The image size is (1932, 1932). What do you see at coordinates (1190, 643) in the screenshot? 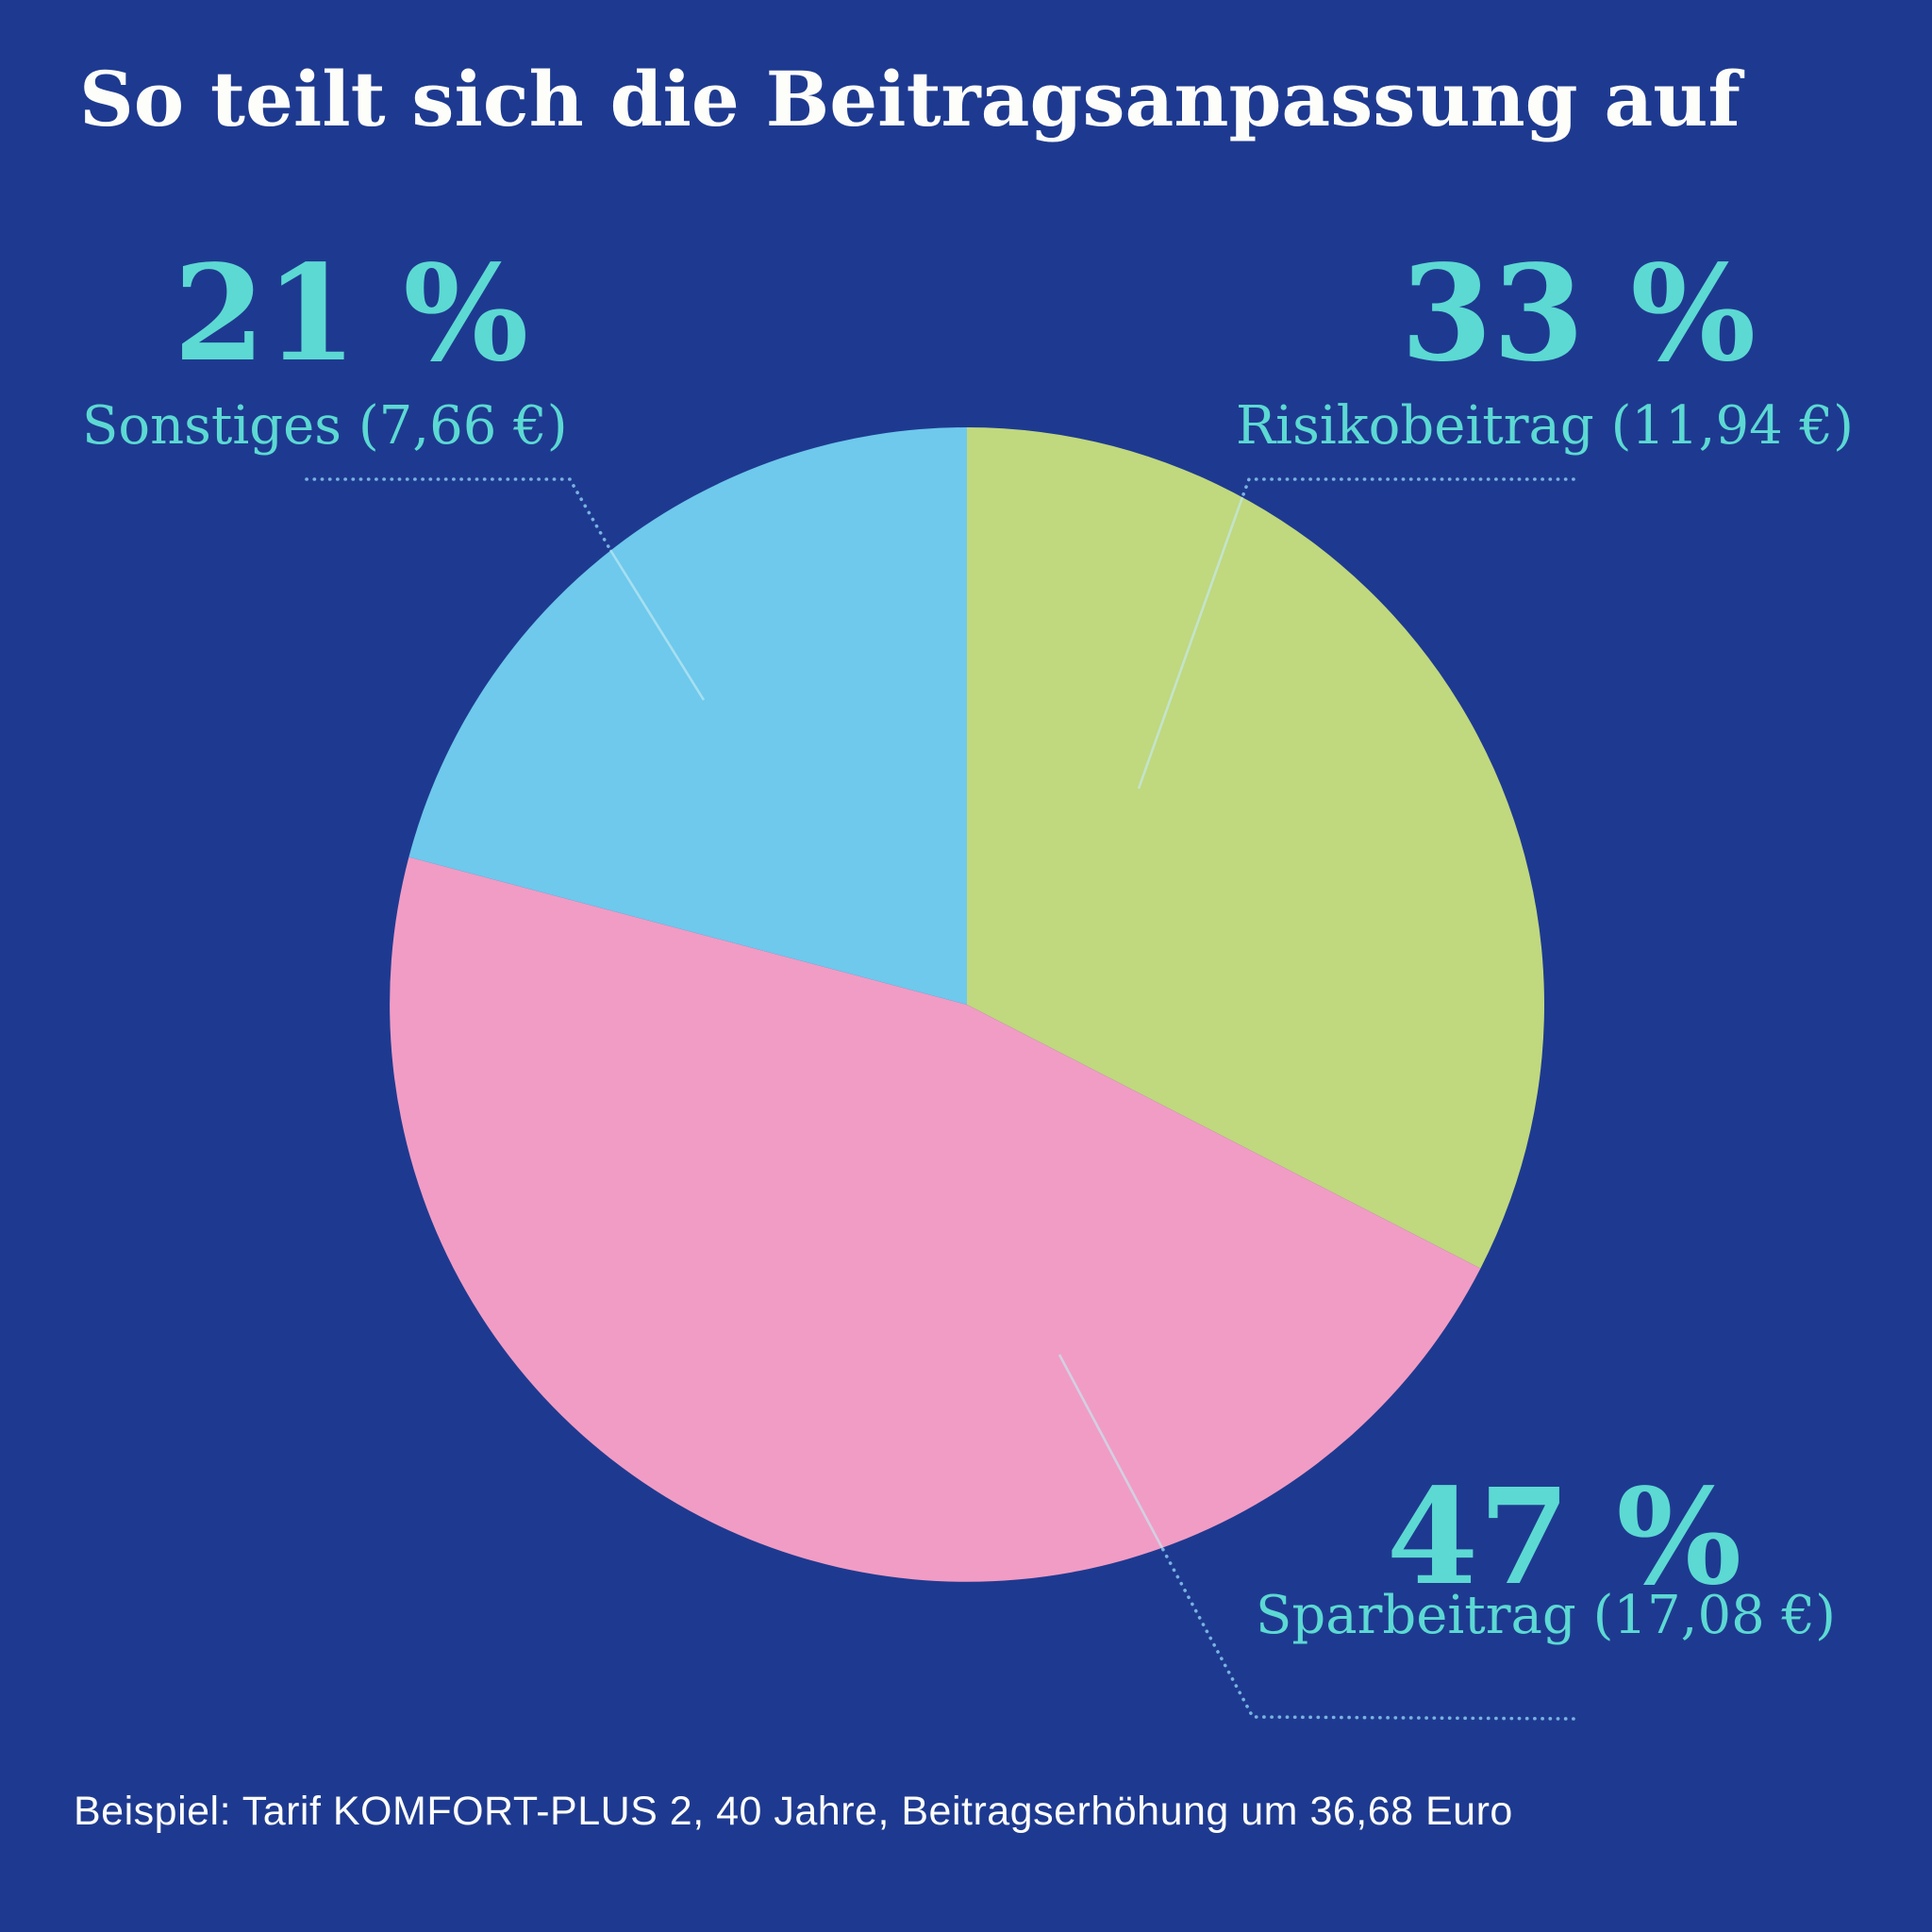
I see `callout-leader-inner-risikobeitrag` at bounding box center [1190, 643].